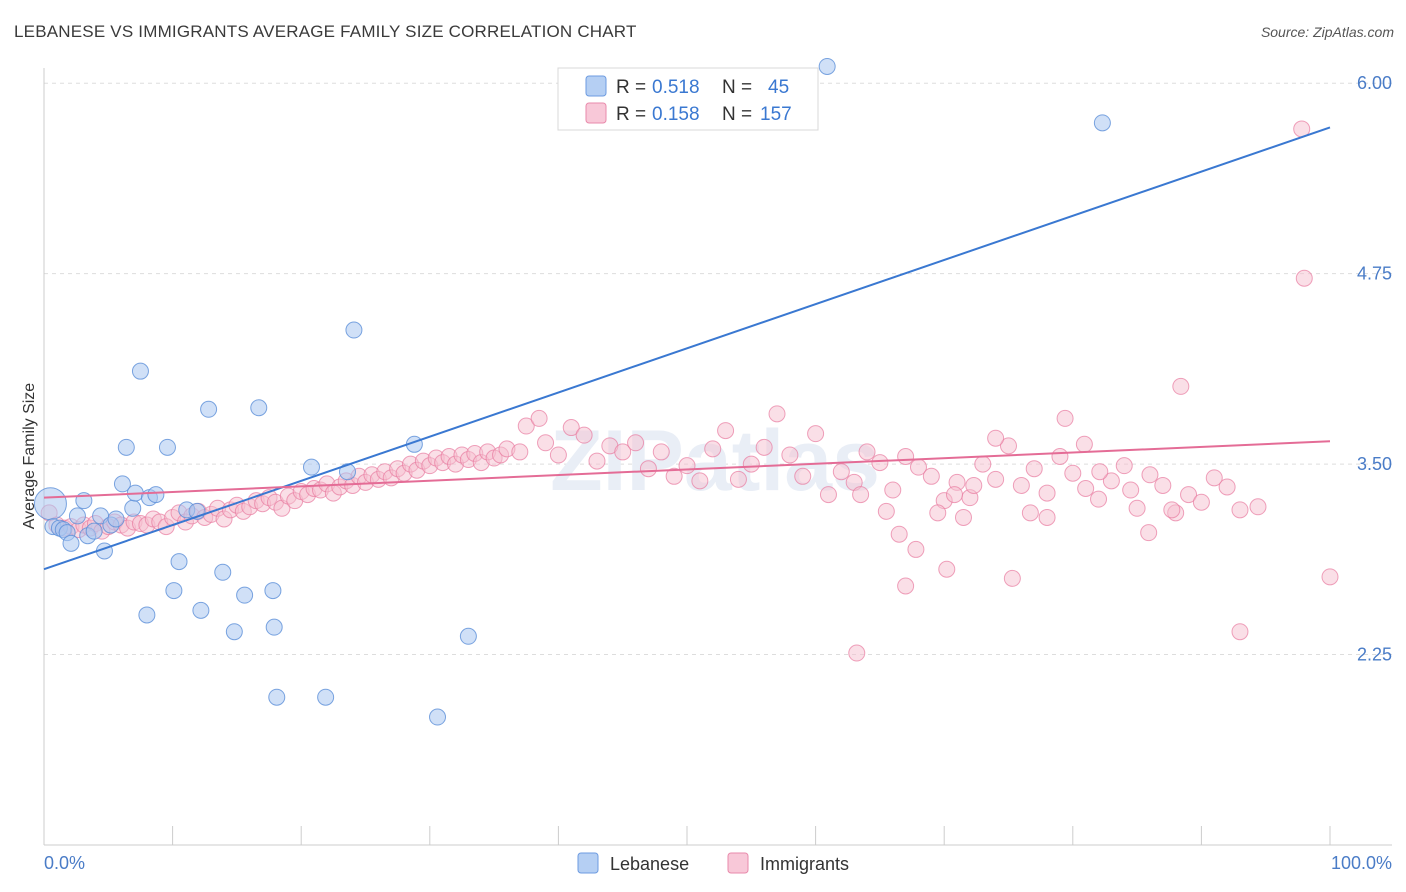  What do you see at coordinates (688, 99) in the screenshot?
I see `legend-box: R = 0.518 N = 45 R = 0.158 N = 157` at bounding box center [688, 99].